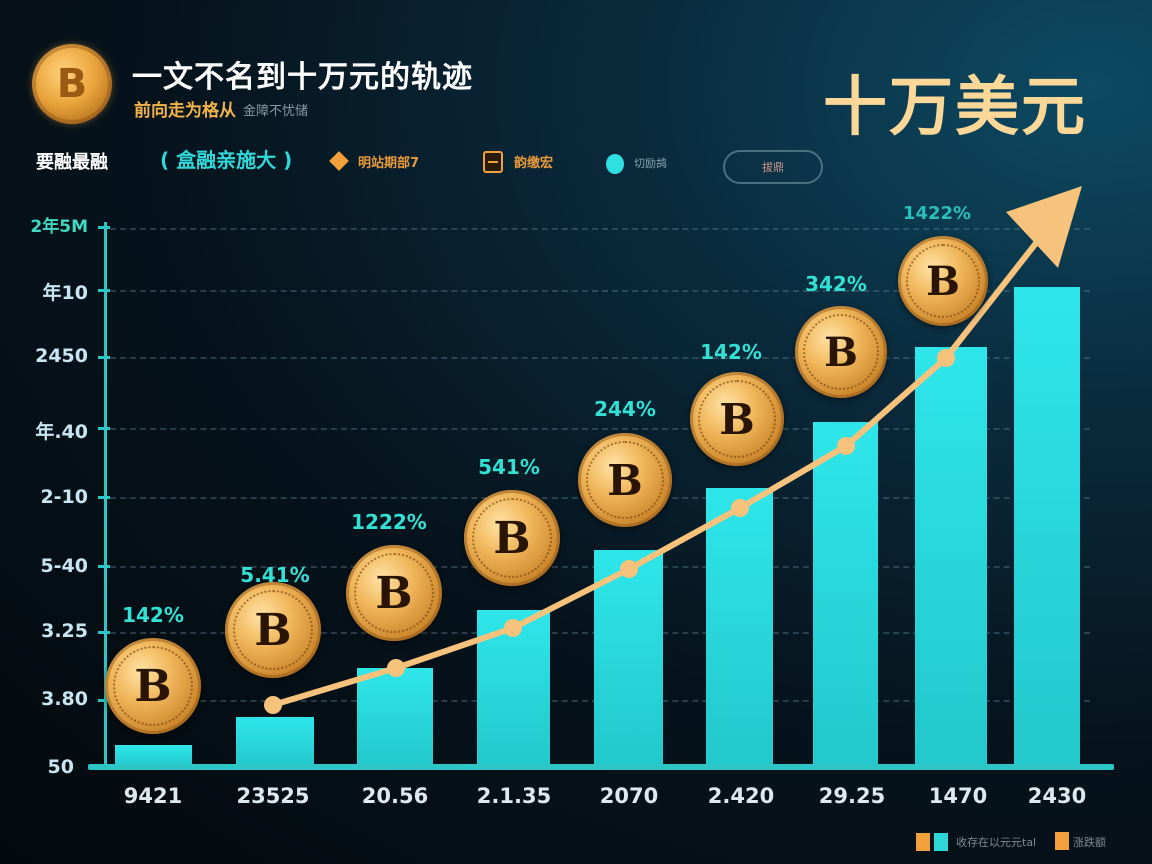  I want to click on legend-cyan-swatch, so click(941, 842).